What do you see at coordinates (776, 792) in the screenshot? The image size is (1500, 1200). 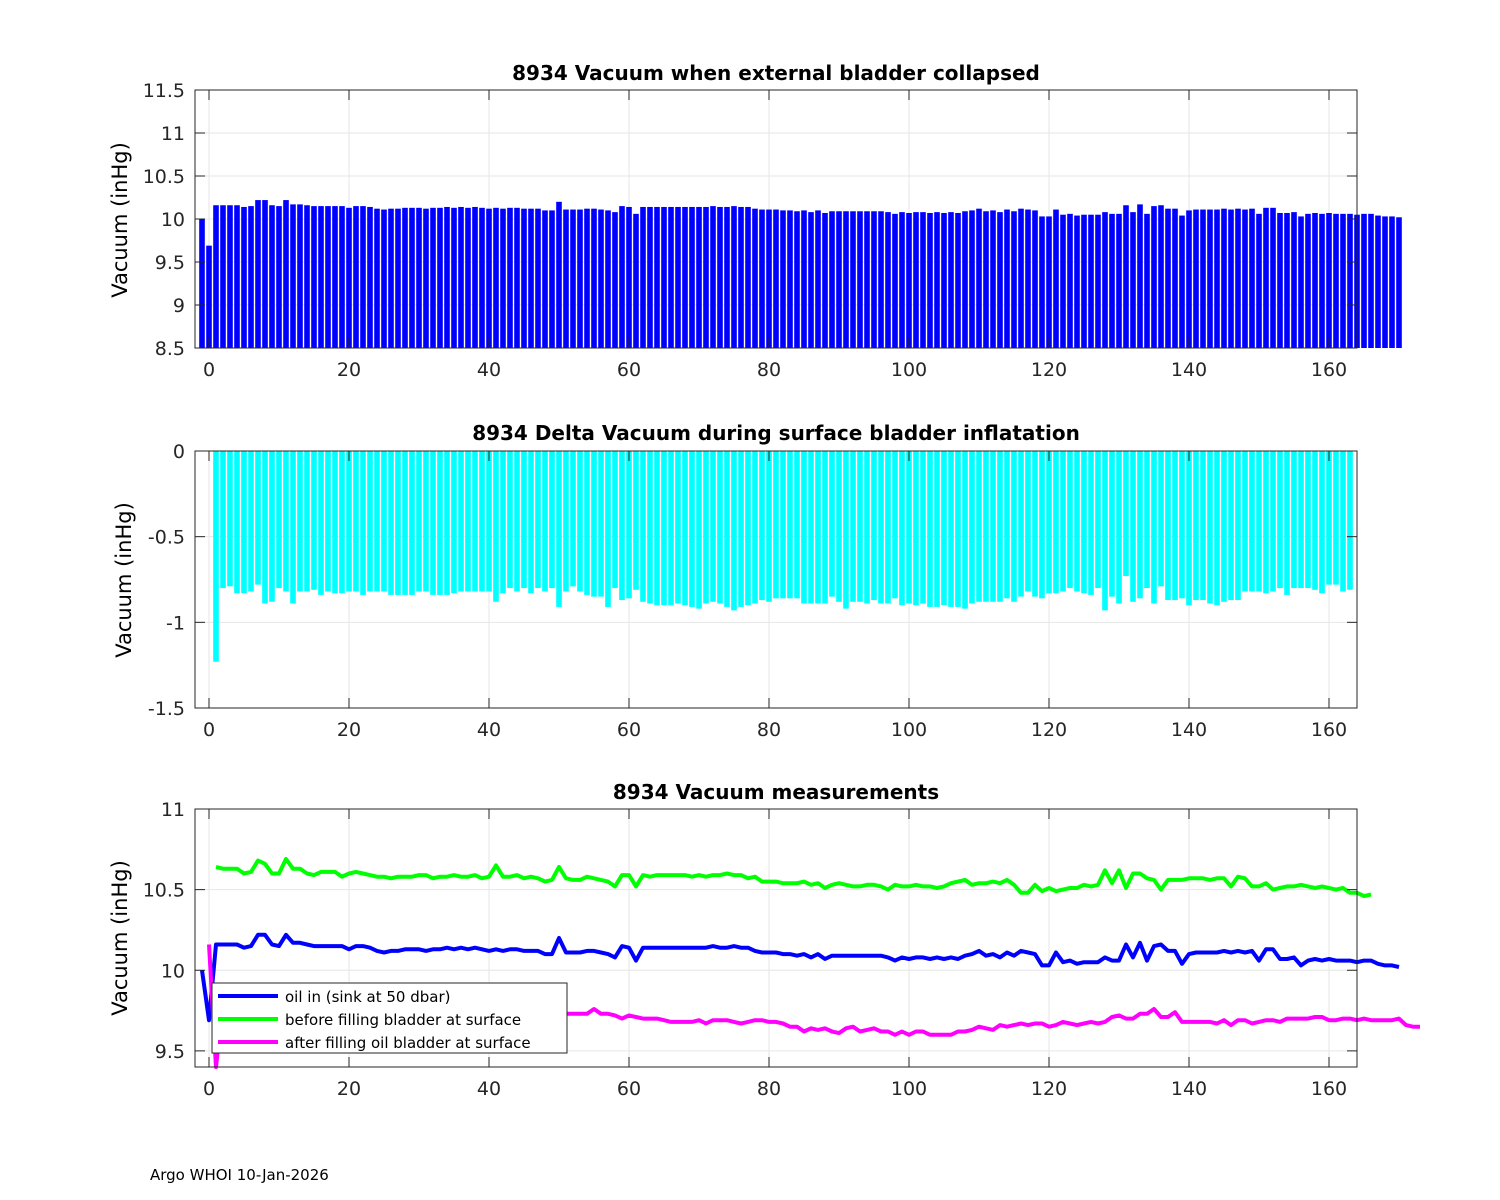 I see `chart-title: 8934 Vacuum measurements` at bounding box center [776, 792].